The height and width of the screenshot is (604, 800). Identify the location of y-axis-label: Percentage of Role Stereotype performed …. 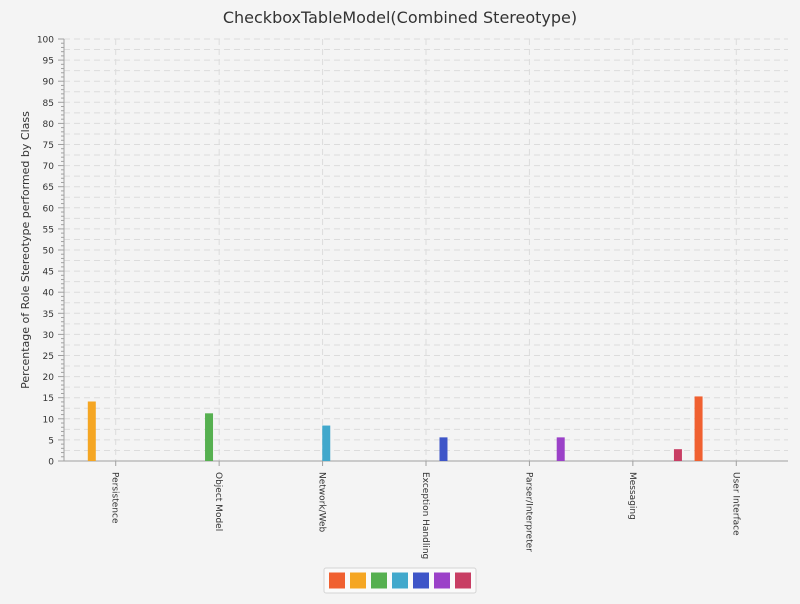
(25, 250).